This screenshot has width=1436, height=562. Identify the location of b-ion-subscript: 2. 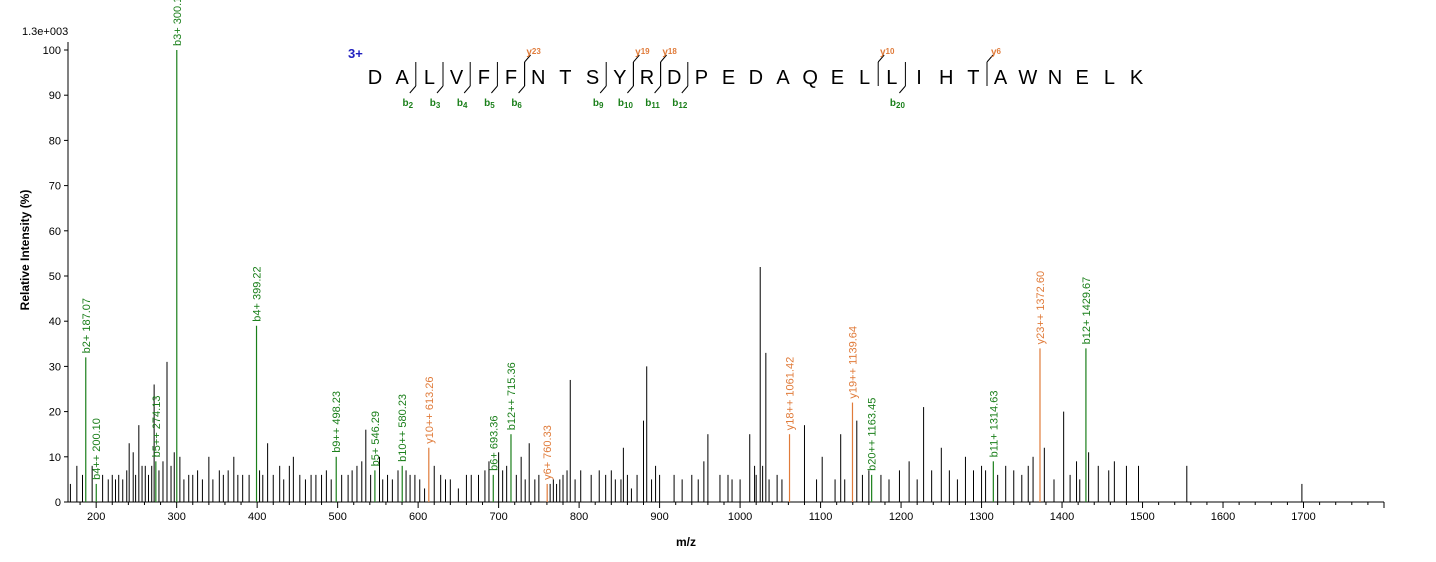
(411, 105).